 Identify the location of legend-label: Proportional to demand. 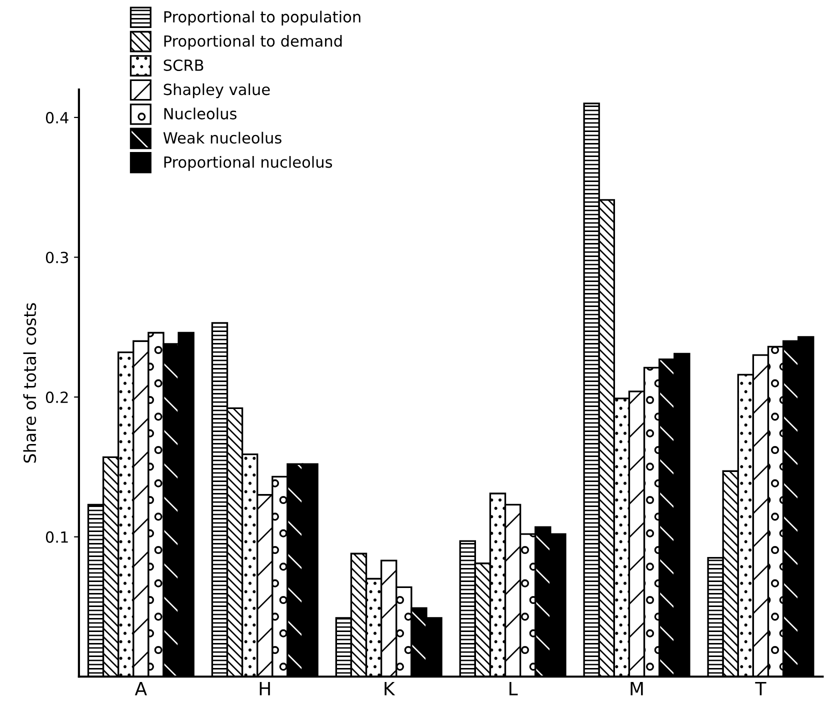
(253, 42).